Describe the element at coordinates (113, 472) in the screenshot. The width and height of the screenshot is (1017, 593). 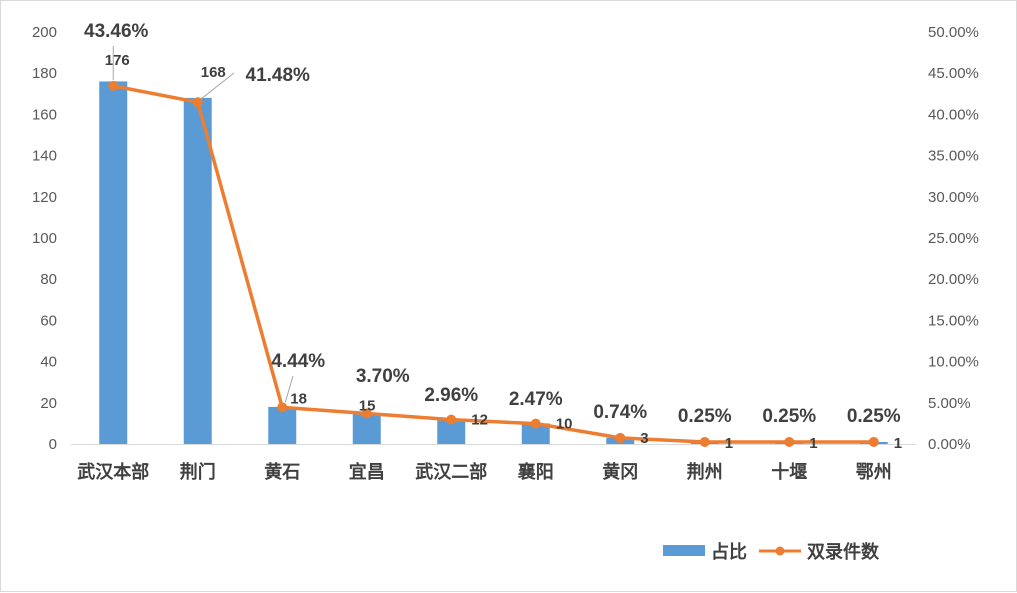
I see `category-label: 武汉本部` at that location.